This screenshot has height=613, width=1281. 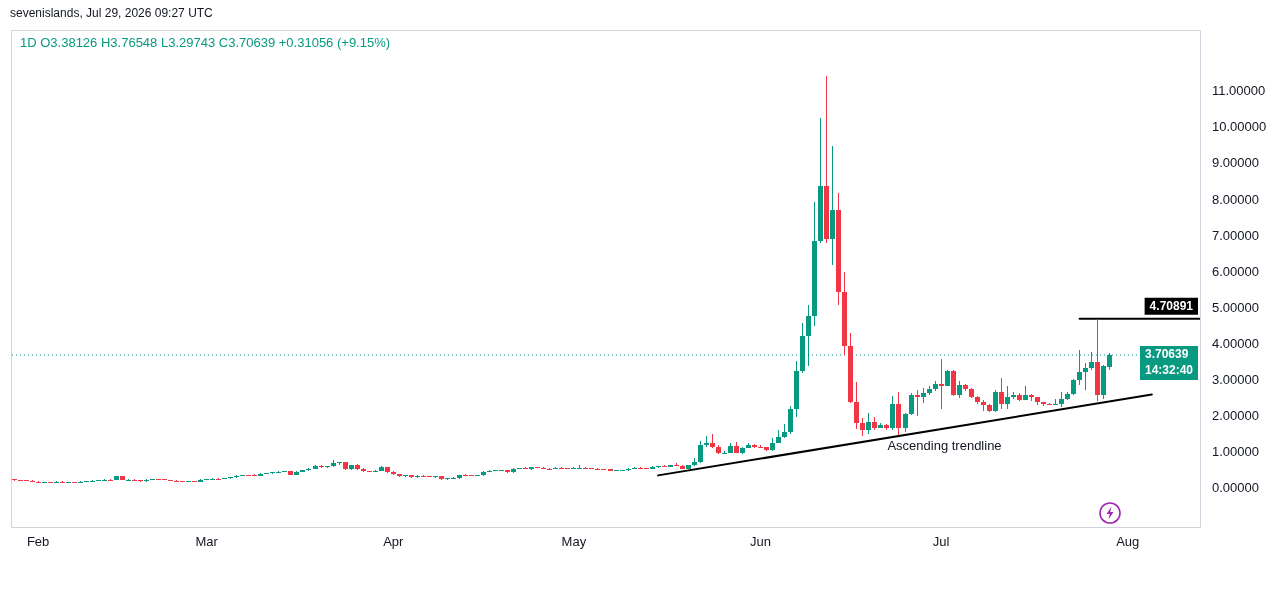 I want to click on x-tick-label: Mar, so click(x=207, y=542).